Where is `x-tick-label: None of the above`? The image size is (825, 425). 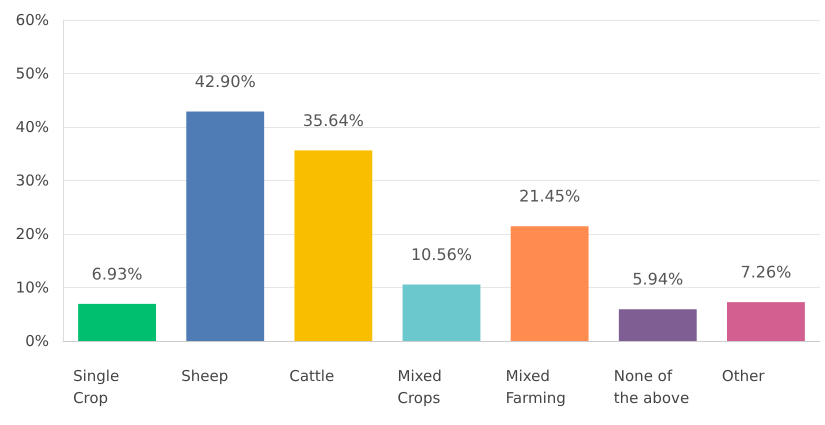
x-tick-label: None of the above is located at coordinates (652, 387).